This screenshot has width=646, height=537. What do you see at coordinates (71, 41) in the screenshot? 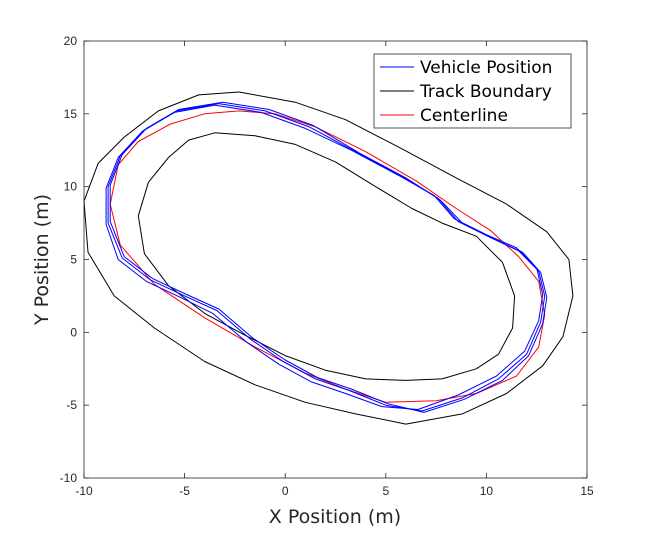
I see `y-tick-label: 20` at bounding box center [71, 41].